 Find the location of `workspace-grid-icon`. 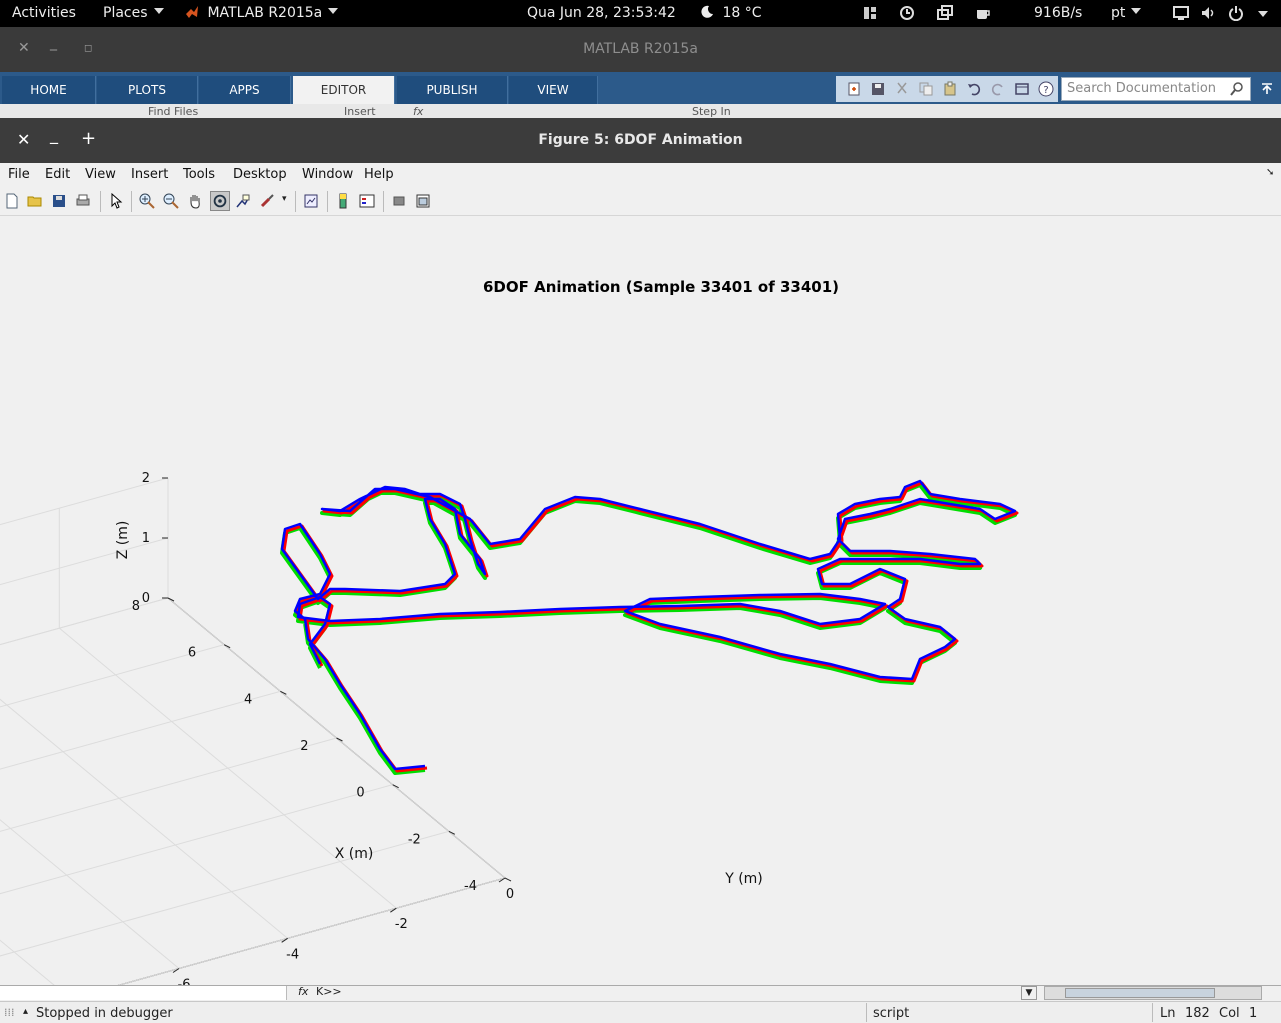

workspace-grid-icon is located at coordinates (870, 13).